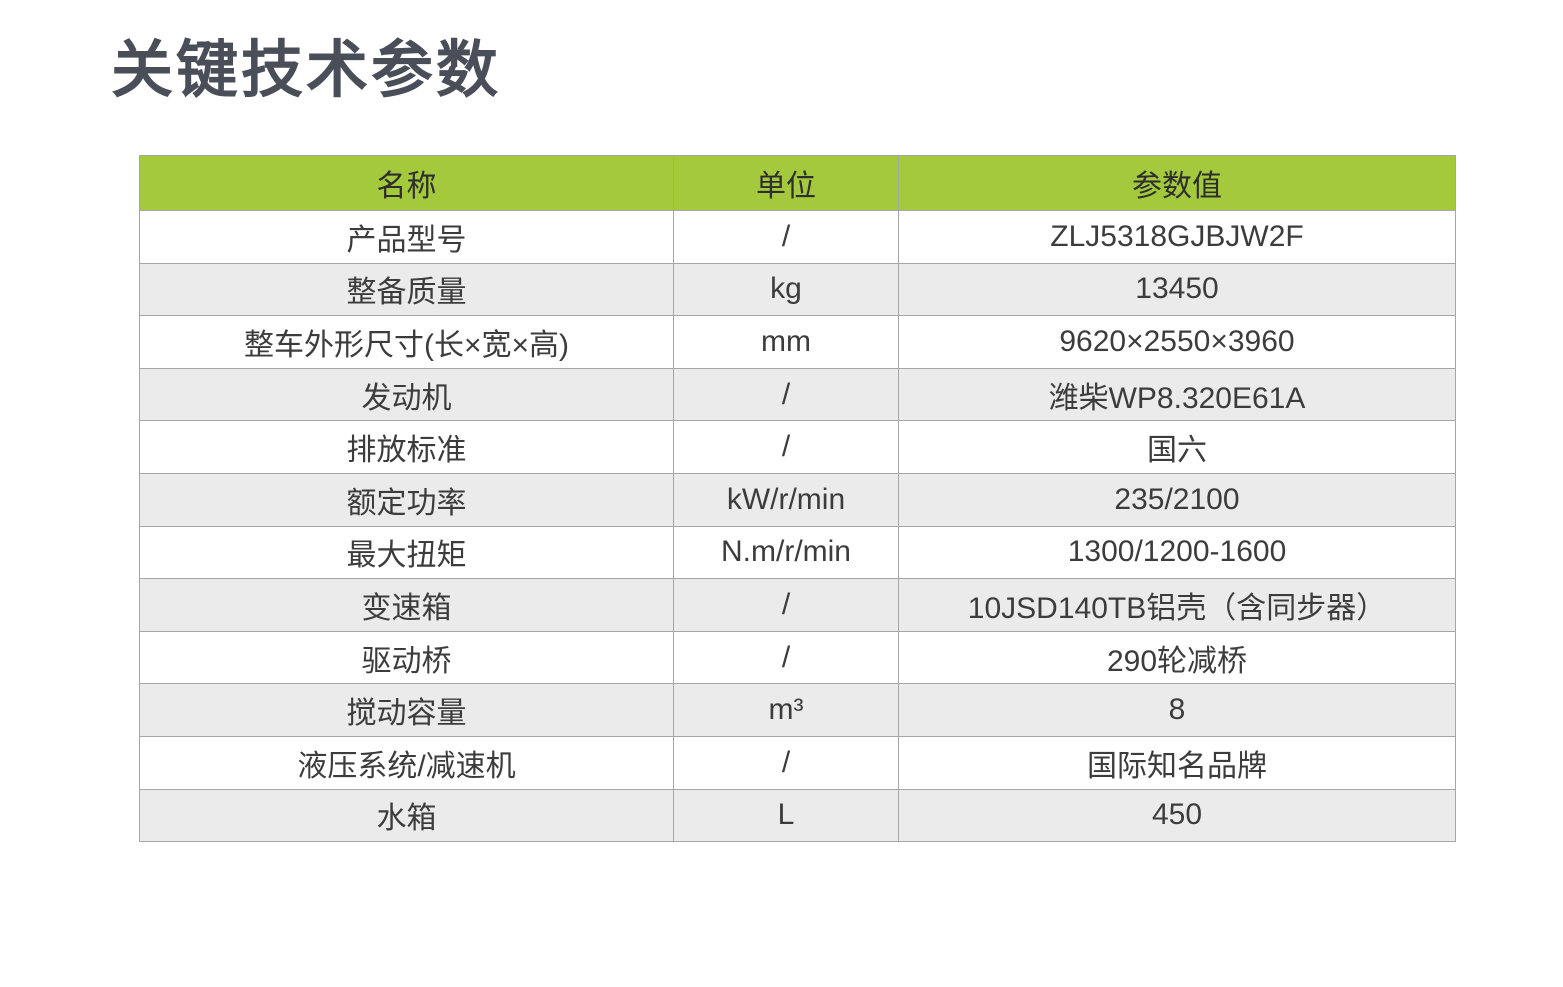  What do you see at coordinates (786, 499) in the screenshot?
I see `cell-unit: kW/r/min` at bounding box center [786, 499].